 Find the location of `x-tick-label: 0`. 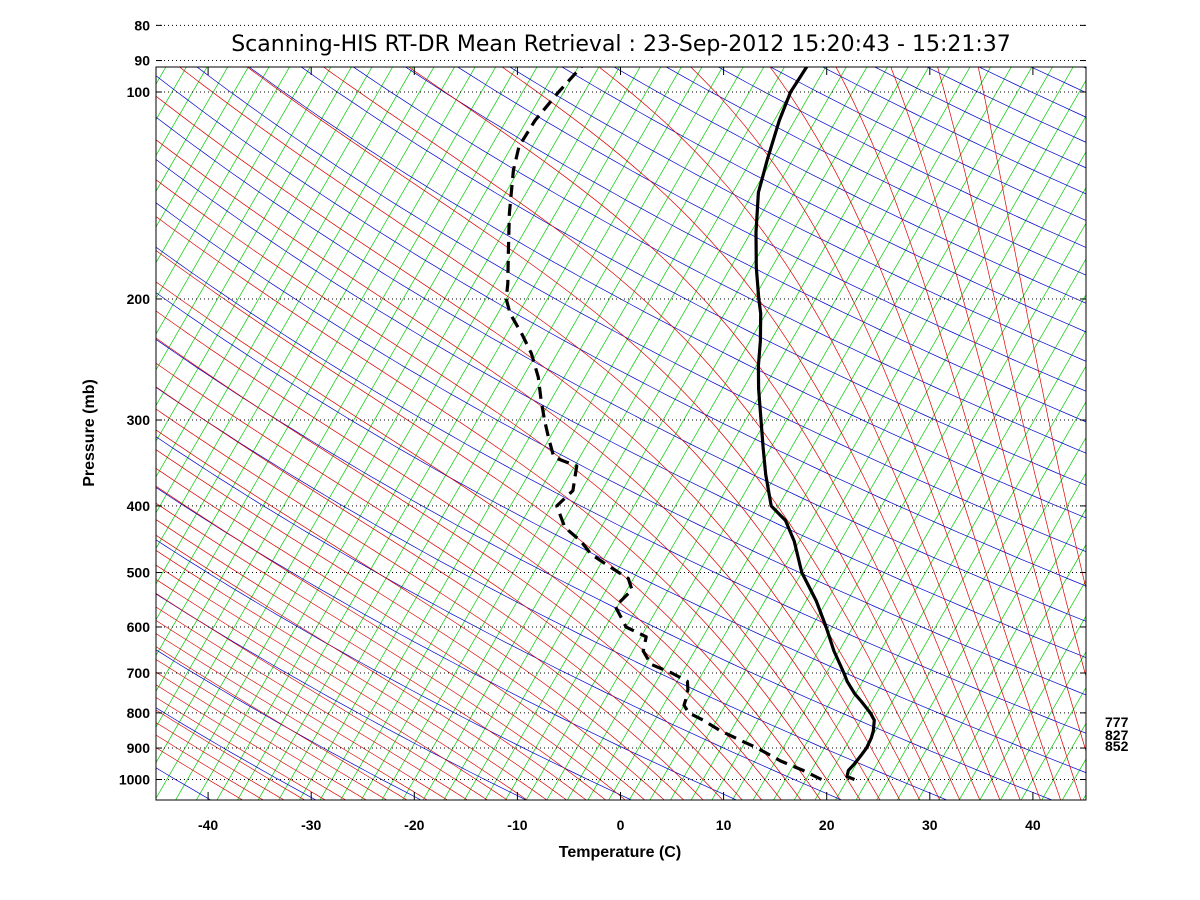

x-tick-label: 0 is located at coordinates (621, 825).